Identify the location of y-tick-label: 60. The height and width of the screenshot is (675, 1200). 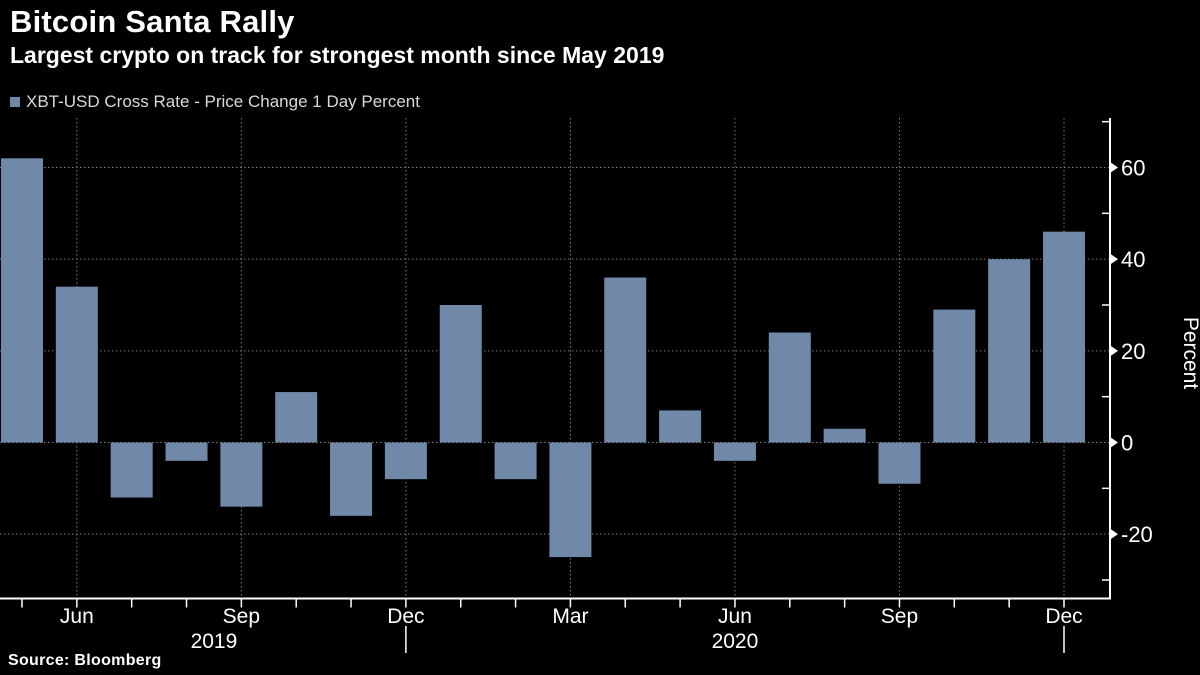
(1133, 168).